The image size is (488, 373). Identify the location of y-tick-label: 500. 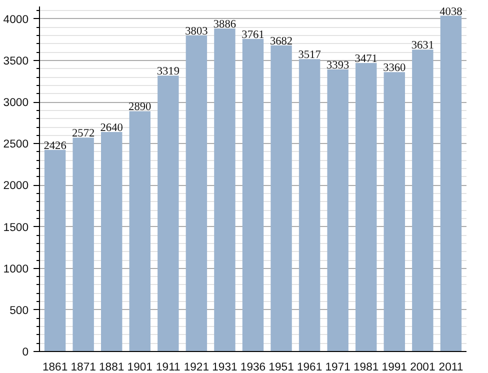
(19, 310).